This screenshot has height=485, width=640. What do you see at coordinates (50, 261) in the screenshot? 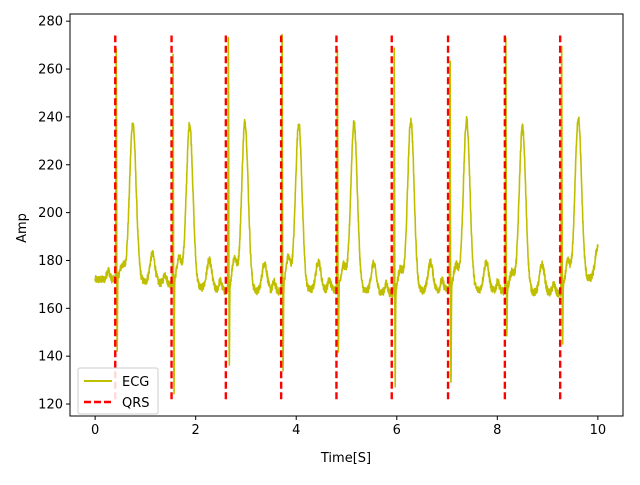
I see `y-tick-label: 180` at bounding box center [50, 261].